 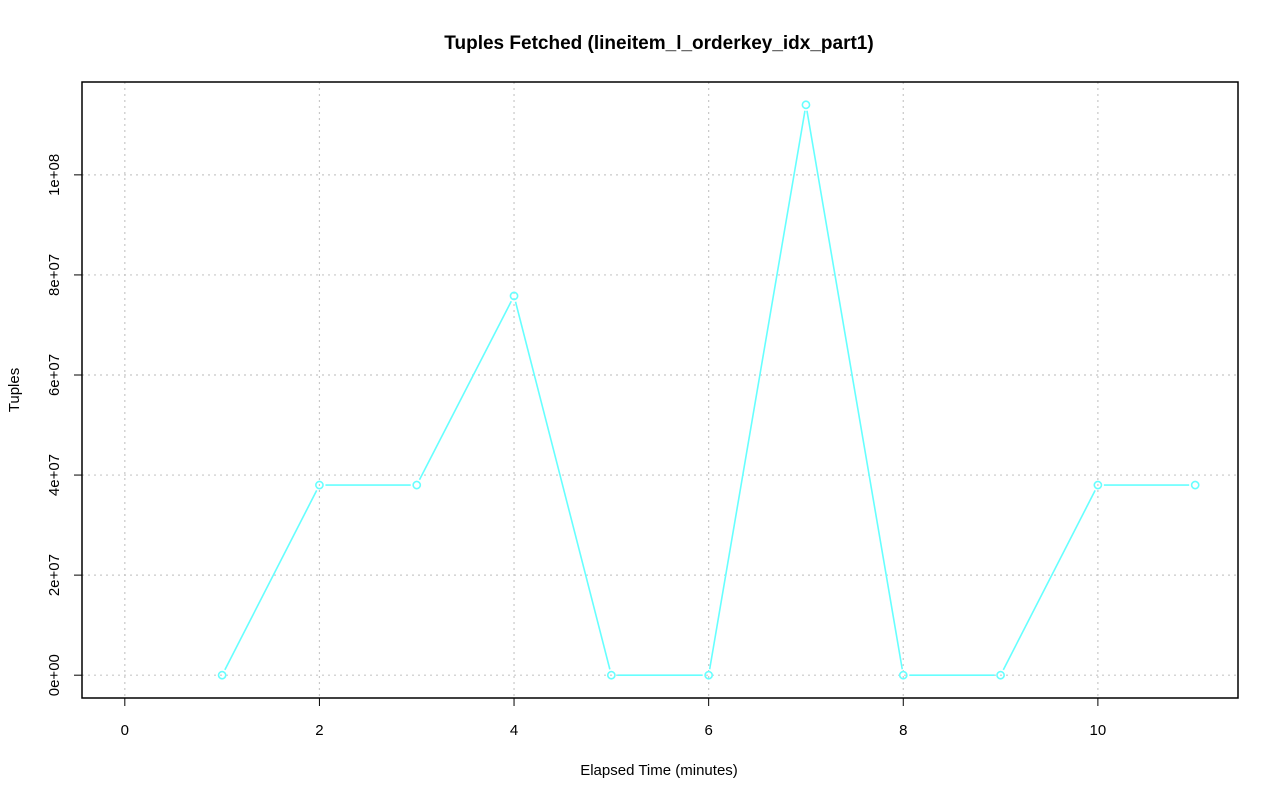 What do you see at coordinates (514, 730) in the screenshot?
I see `x-tick-label: 4` at bounding box center [514, 730].